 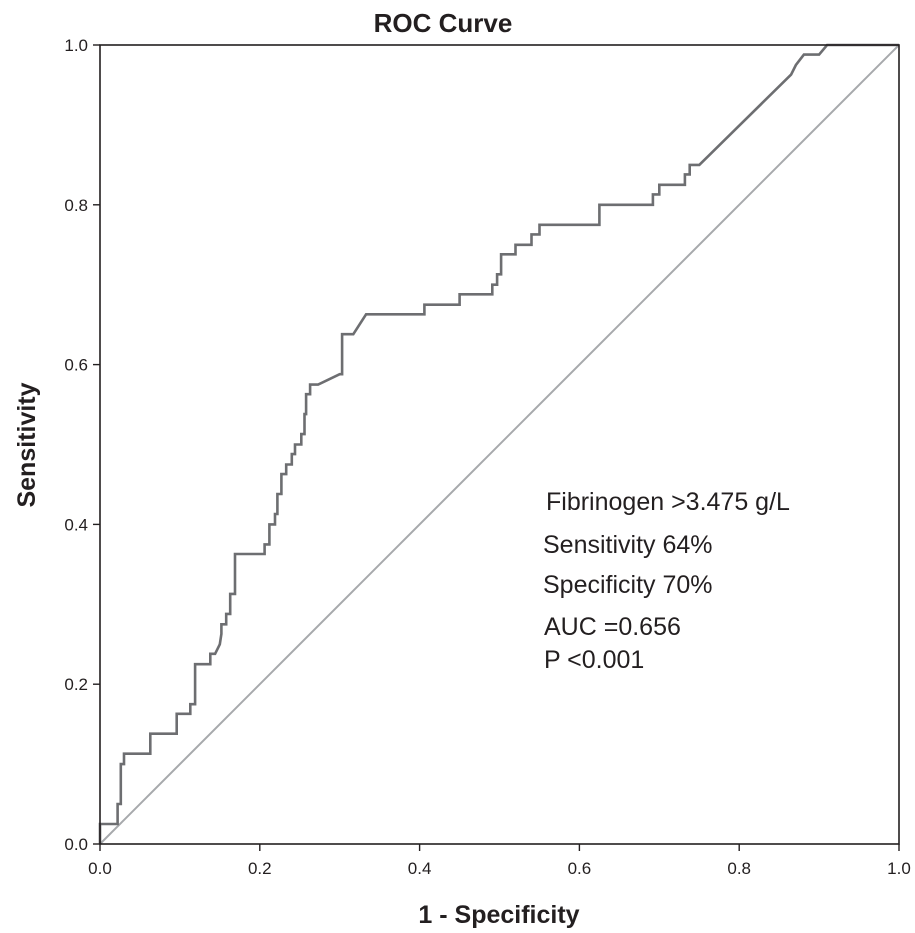 I want to click on y-tick-label: 0.0, so click(x=76, y=844).